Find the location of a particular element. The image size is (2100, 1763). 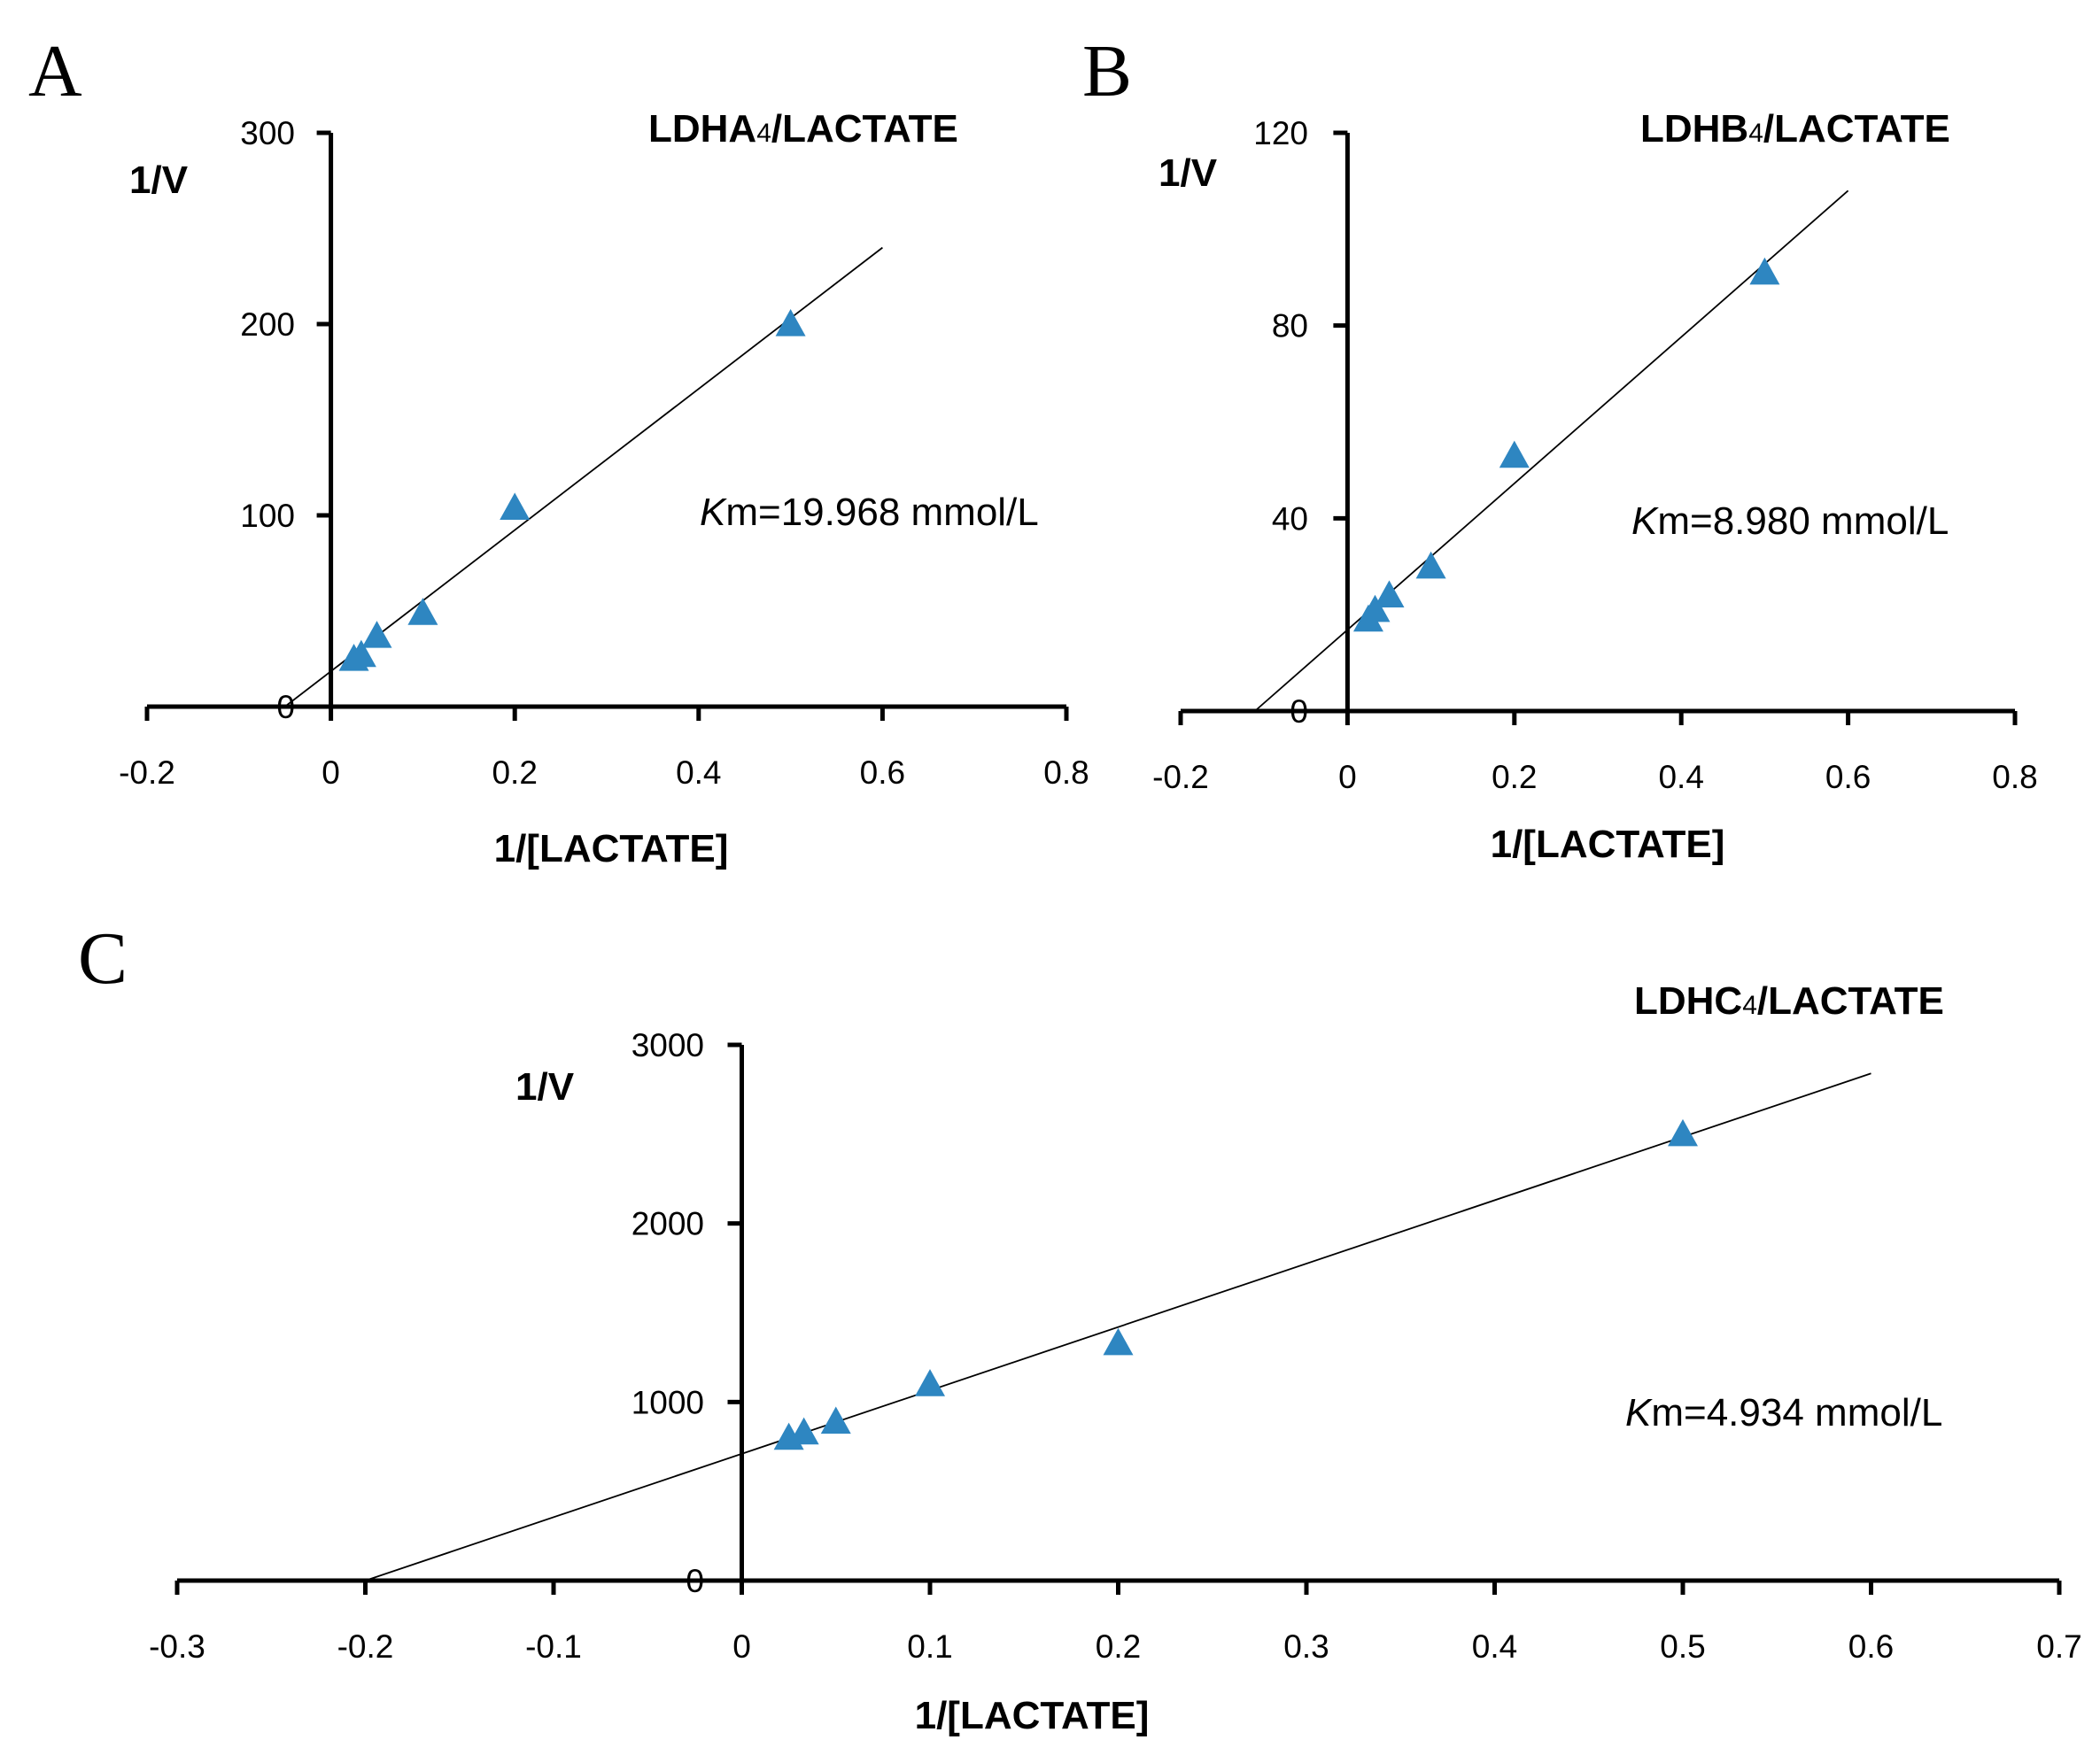

x-tick-label: -0.1 is located at coordinates (553, 1646).